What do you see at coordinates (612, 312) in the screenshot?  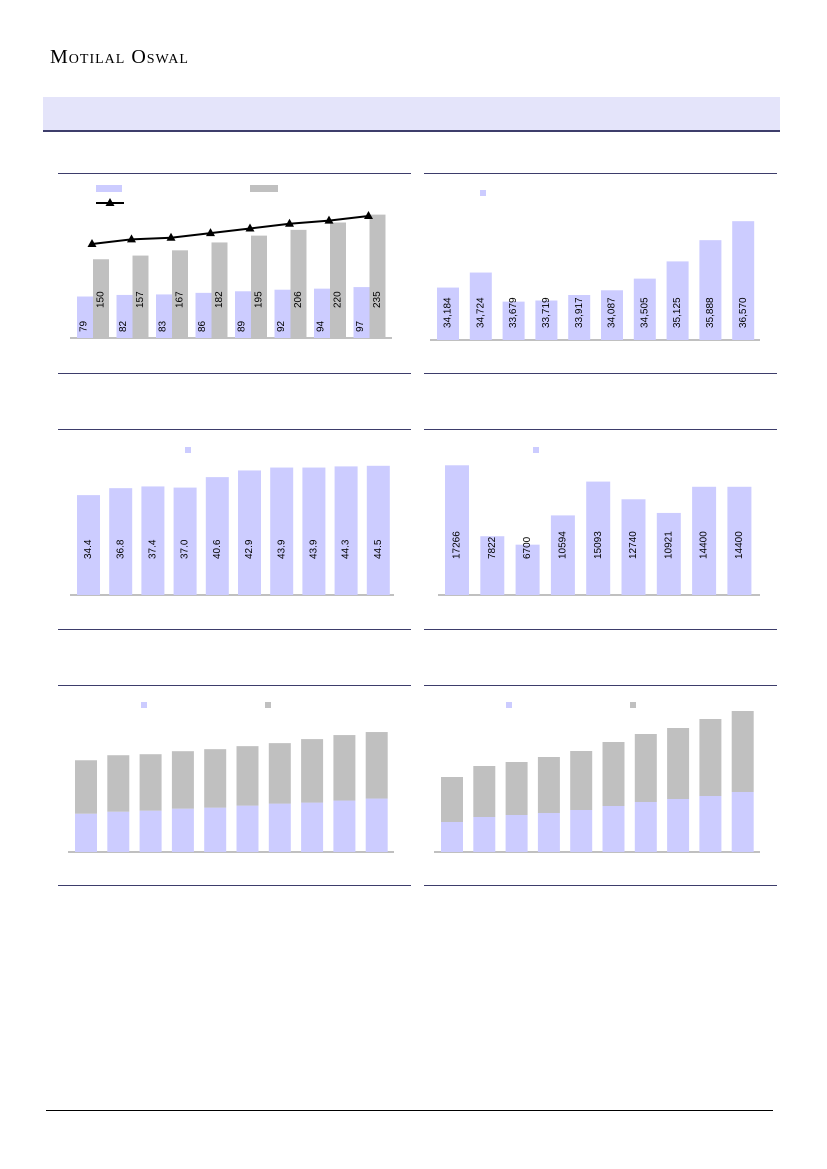 I see `chart2-value-label: 34,087` at bounding box center [612, 312].